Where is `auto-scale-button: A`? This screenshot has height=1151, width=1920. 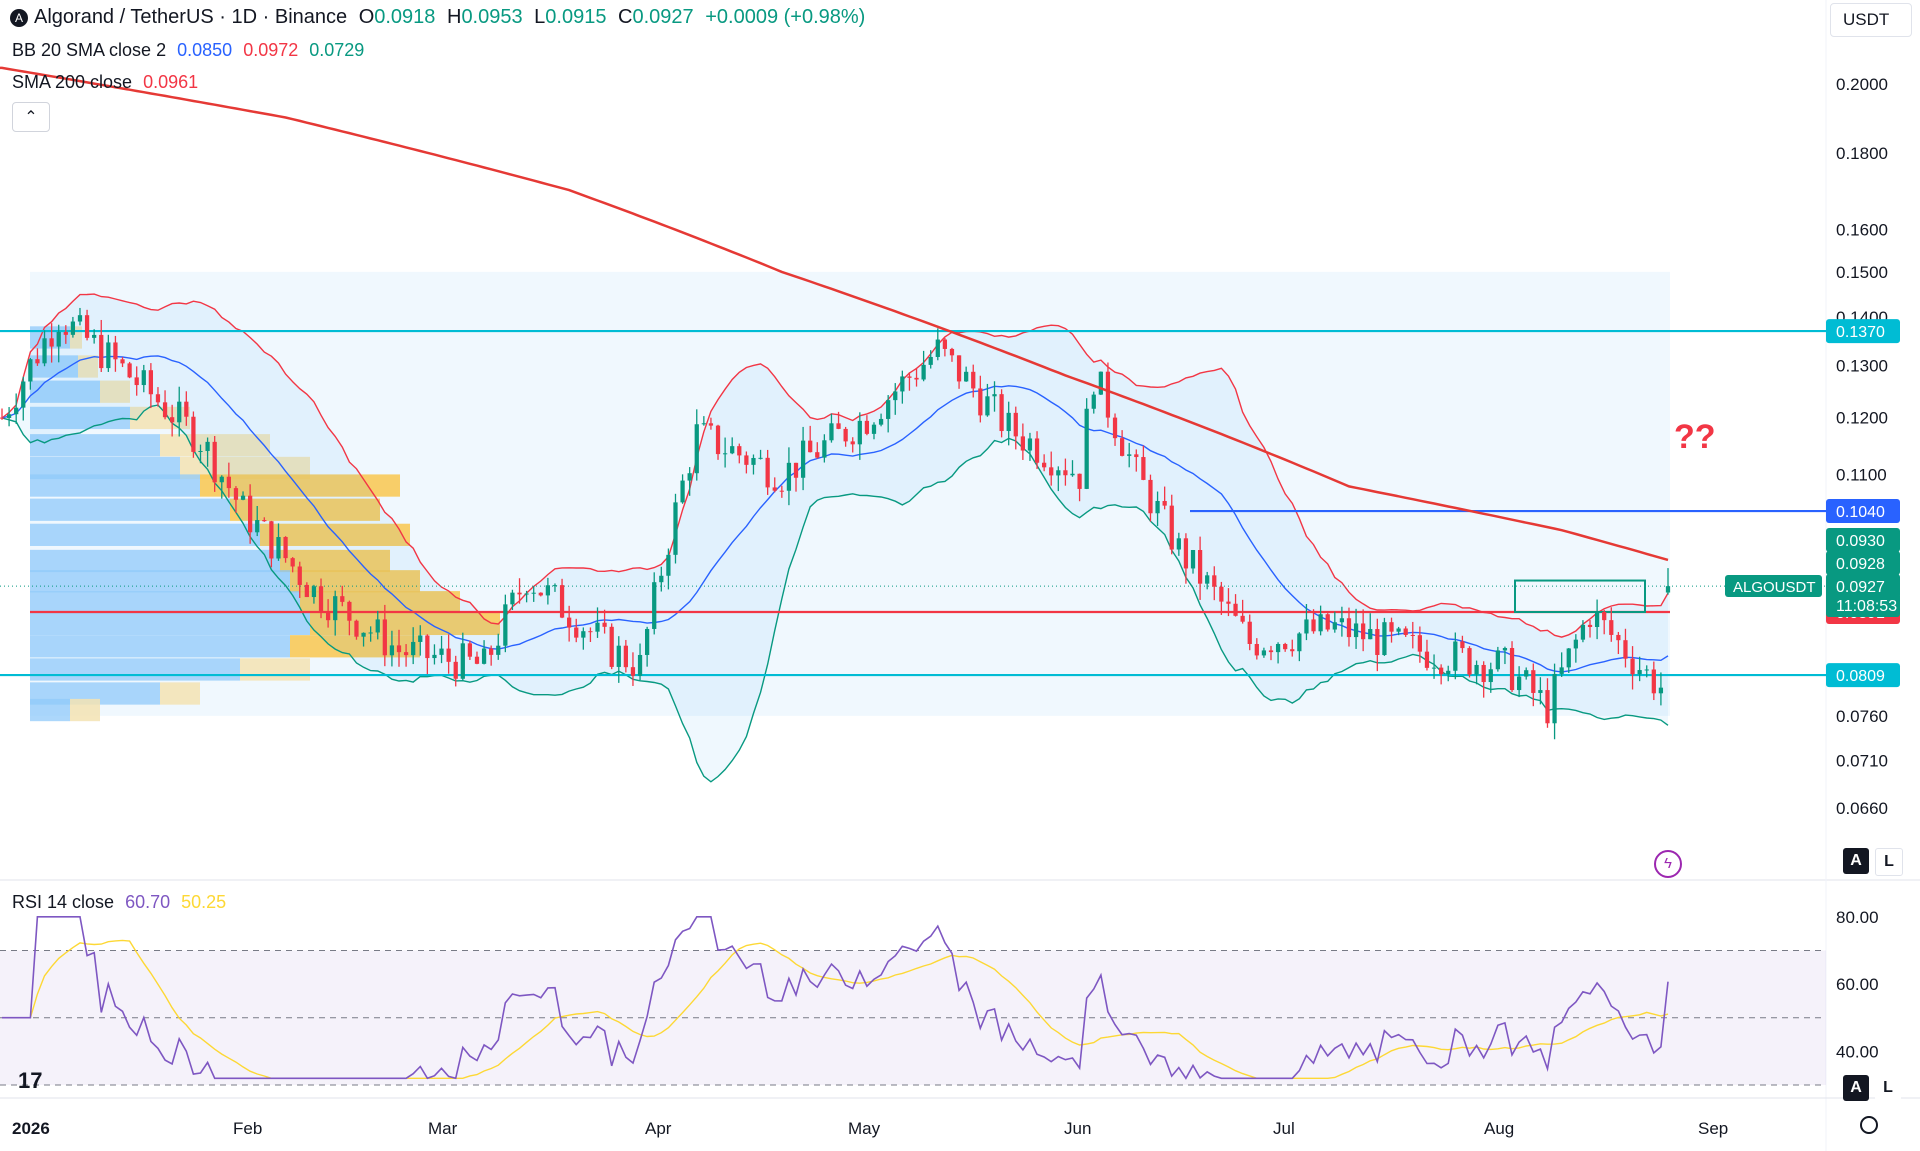
auto-scale-button: A is located at coordinates (1856, 861).